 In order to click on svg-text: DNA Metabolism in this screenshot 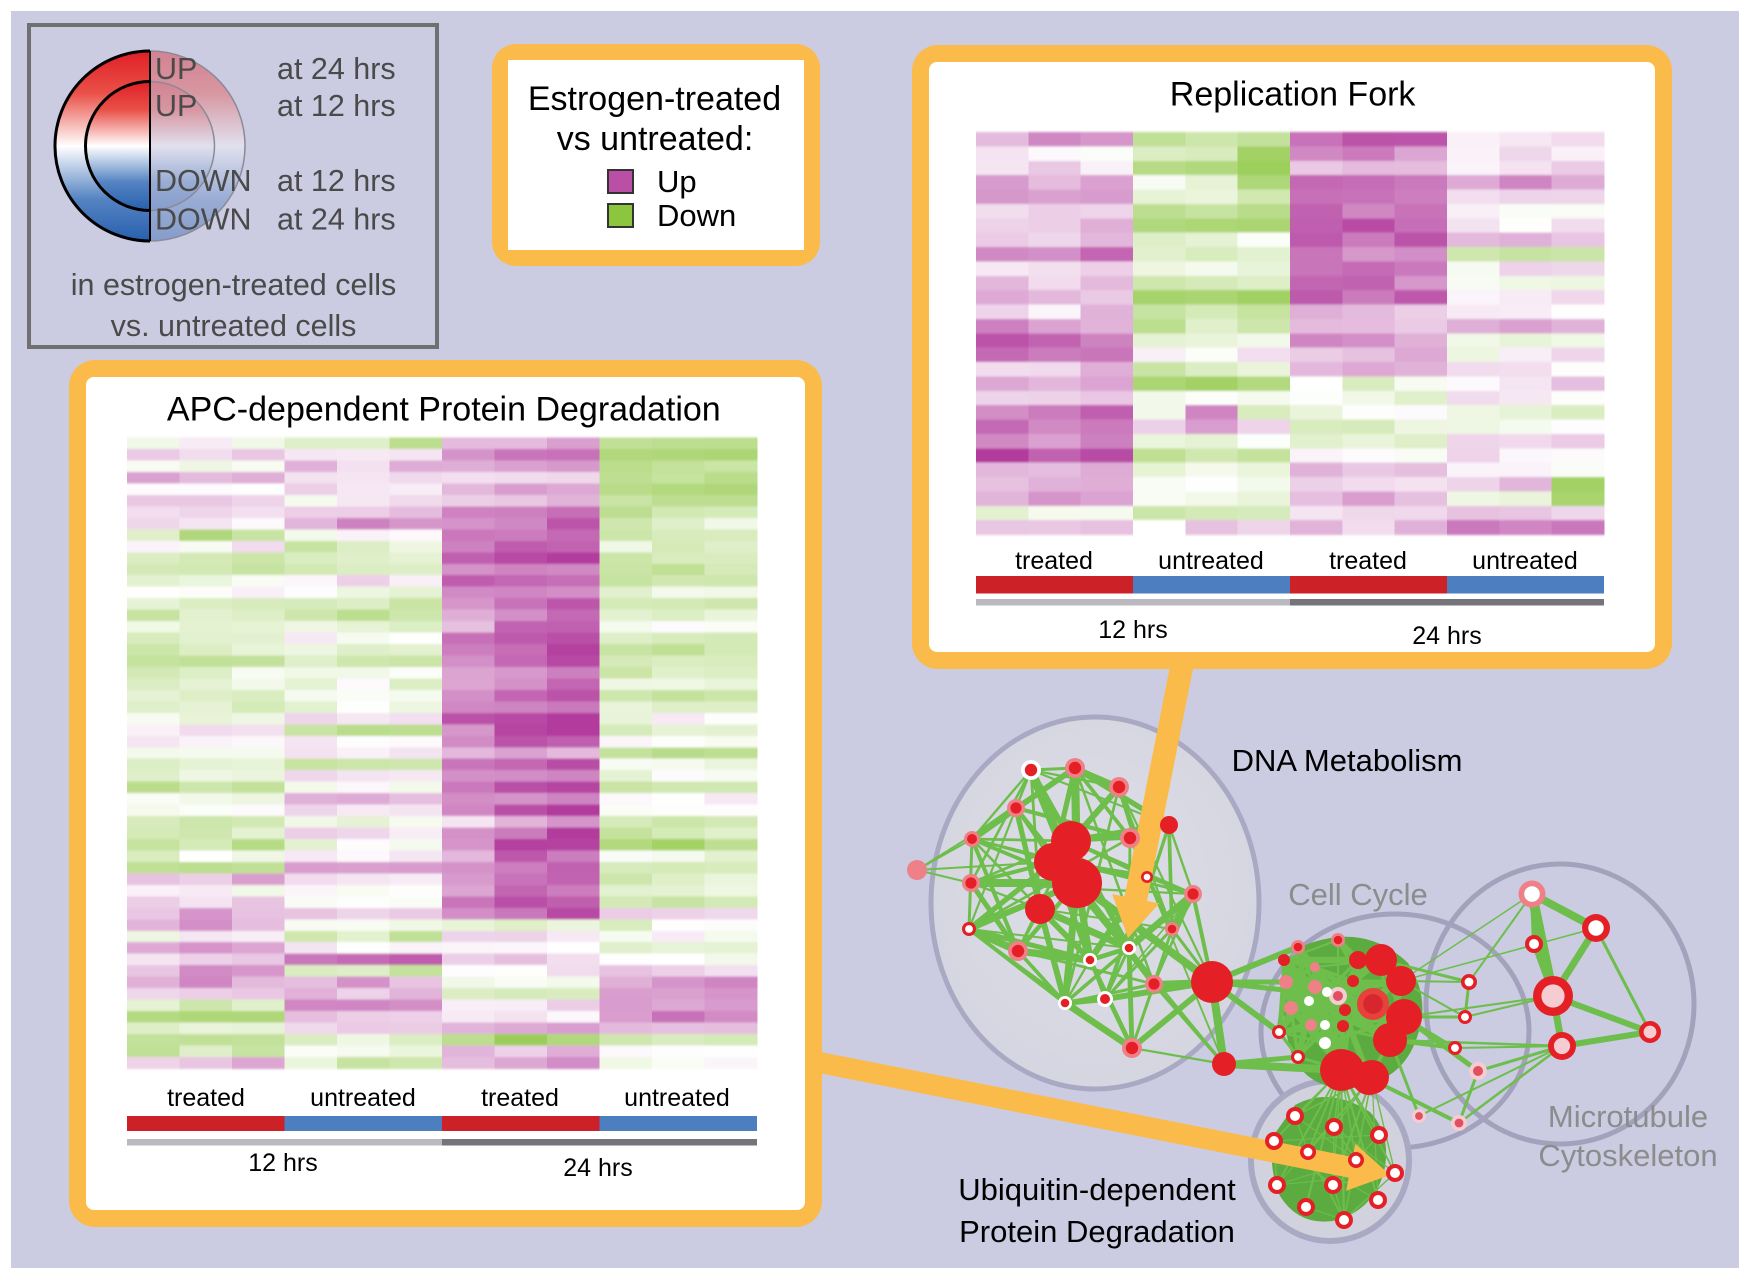, I will do `click(1347, 760)`.